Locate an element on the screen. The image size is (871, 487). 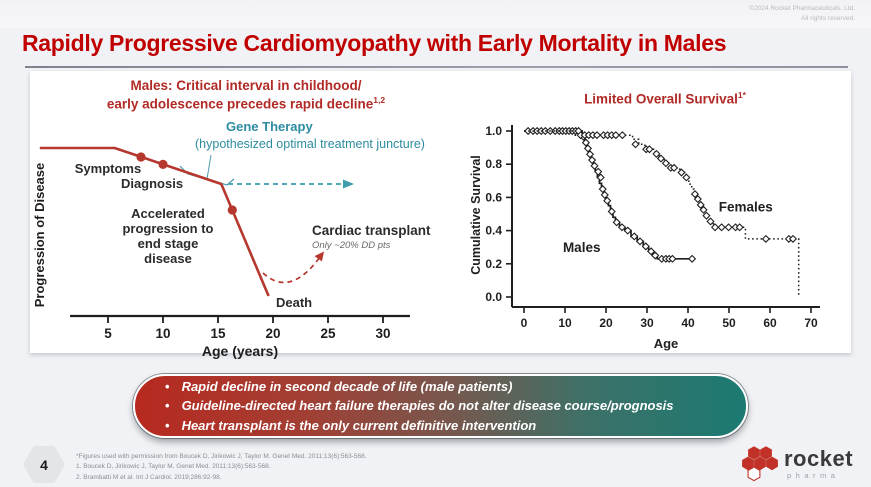
svg-text: 0.2 is located at coordinates (493, 264).